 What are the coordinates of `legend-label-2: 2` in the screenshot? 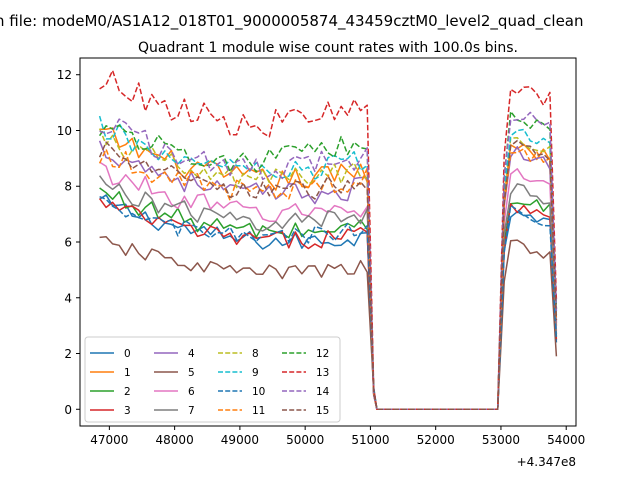 It's located at (127, 392).